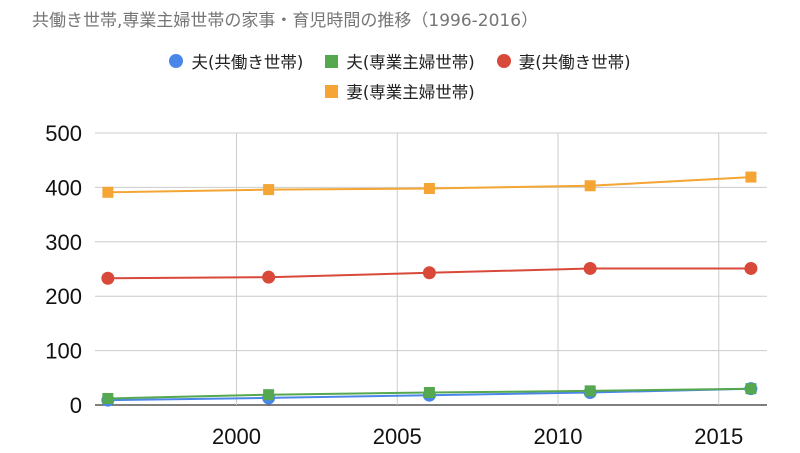 The height and width of the screenshot is (453, 800). I want to click on legend-label-3: 妻(専業主婦世帯), so click(410, 92).